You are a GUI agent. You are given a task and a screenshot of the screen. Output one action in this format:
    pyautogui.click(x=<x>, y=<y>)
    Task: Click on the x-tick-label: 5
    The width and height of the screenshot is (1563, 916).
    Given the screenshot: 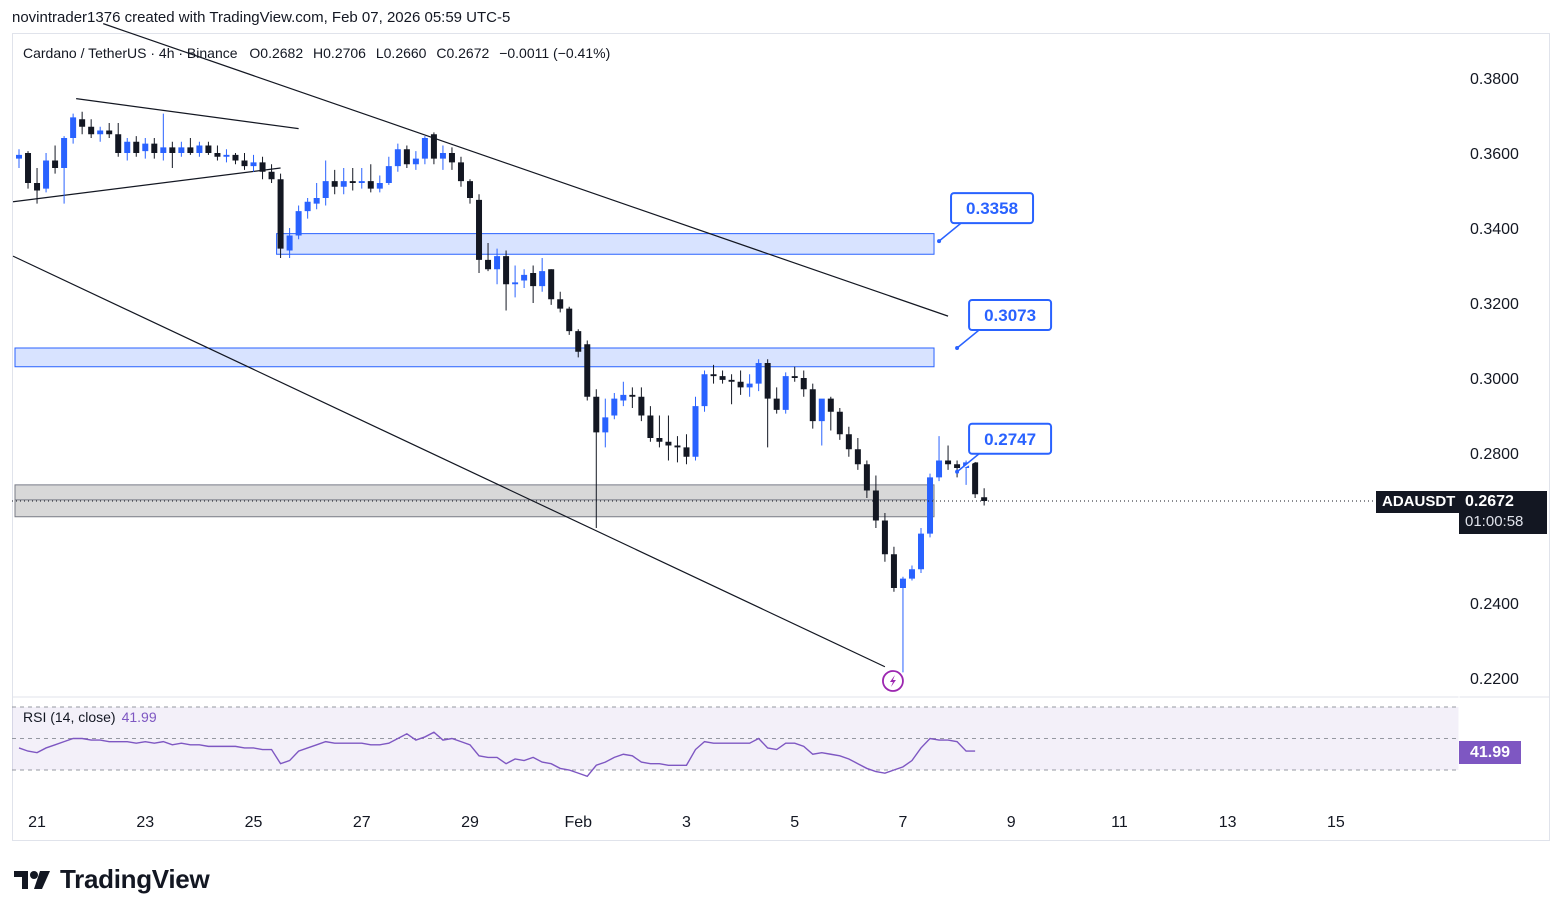 What is the action you would take?
    pyautogui.click(x=794, y=822)
    